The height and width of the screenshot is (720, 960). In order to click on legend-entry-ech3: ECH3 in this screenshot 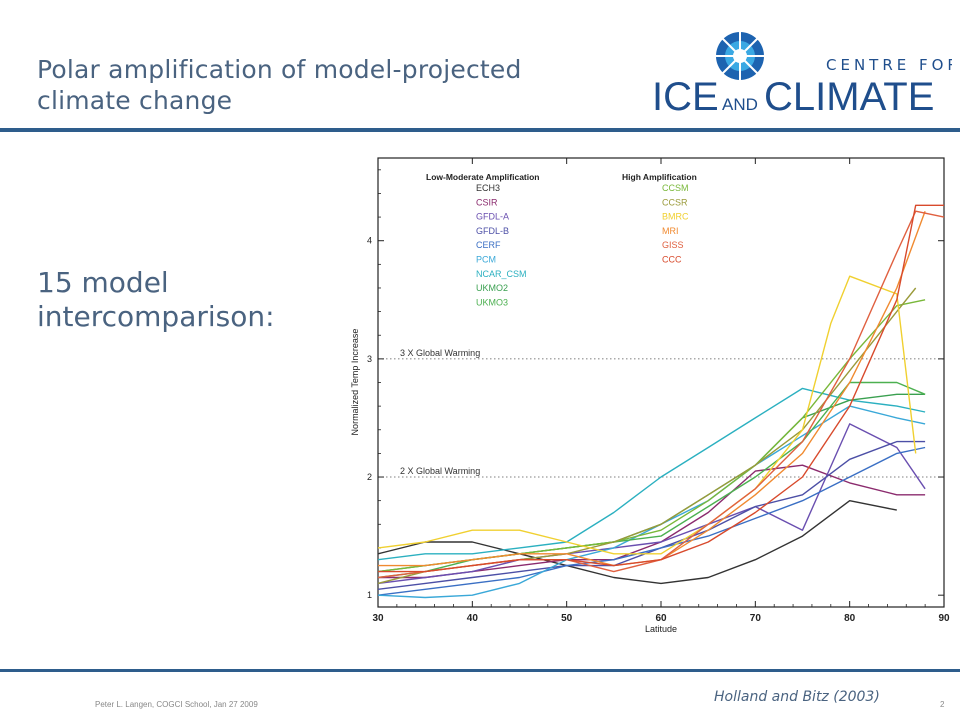, I will do `click(488, 188)`.